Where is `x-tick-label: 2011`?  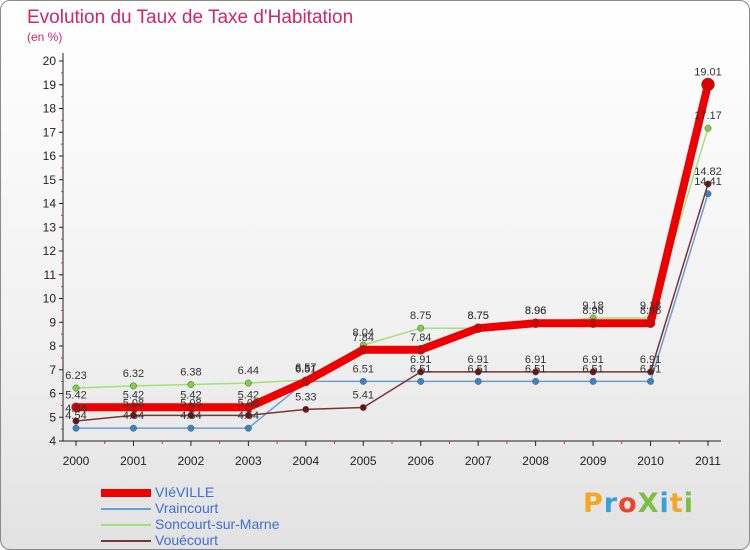 x-tick-label: 2011 is located at coordinates (708, 461).